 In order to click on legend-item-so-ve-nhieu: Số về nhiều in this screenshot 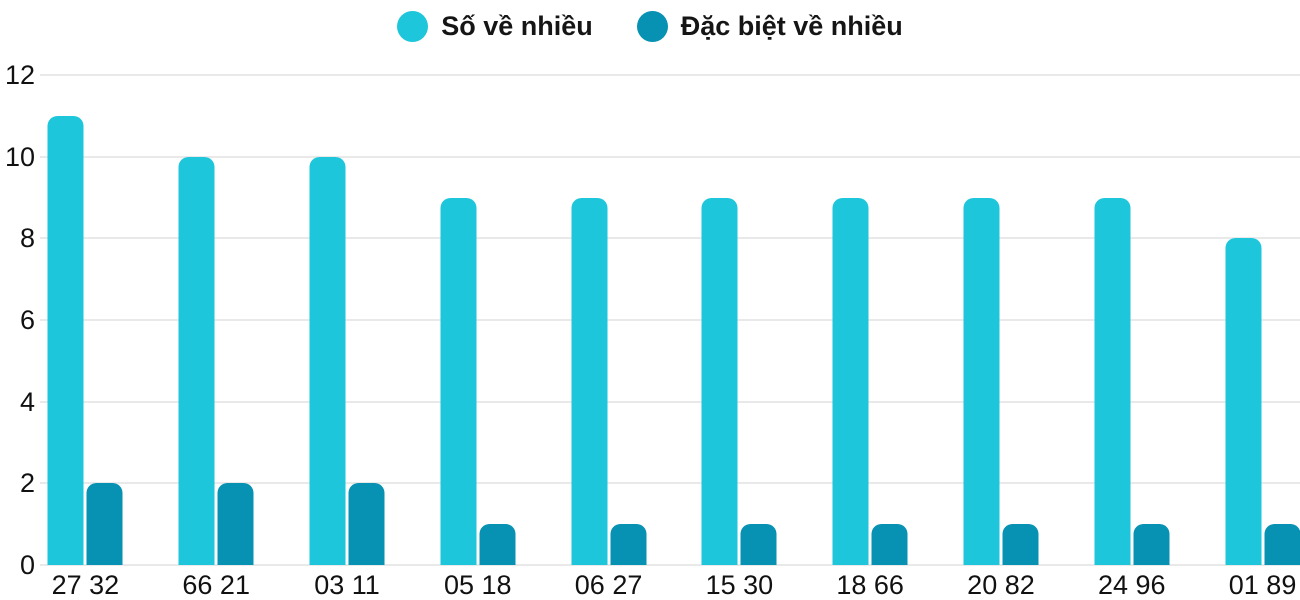, I will do `click(495, 26)`.